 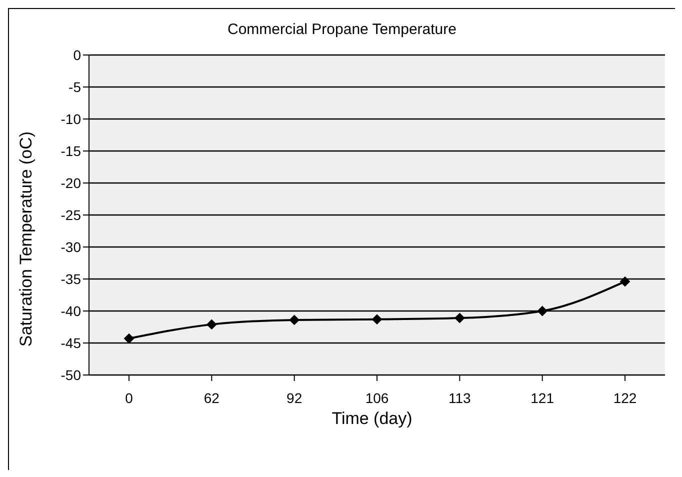 What do you see at coordinates (27, 239) in the screenshot?
I see `y-axis-title: Saturation Temperature (oC)` at bounding box center [27, 239].